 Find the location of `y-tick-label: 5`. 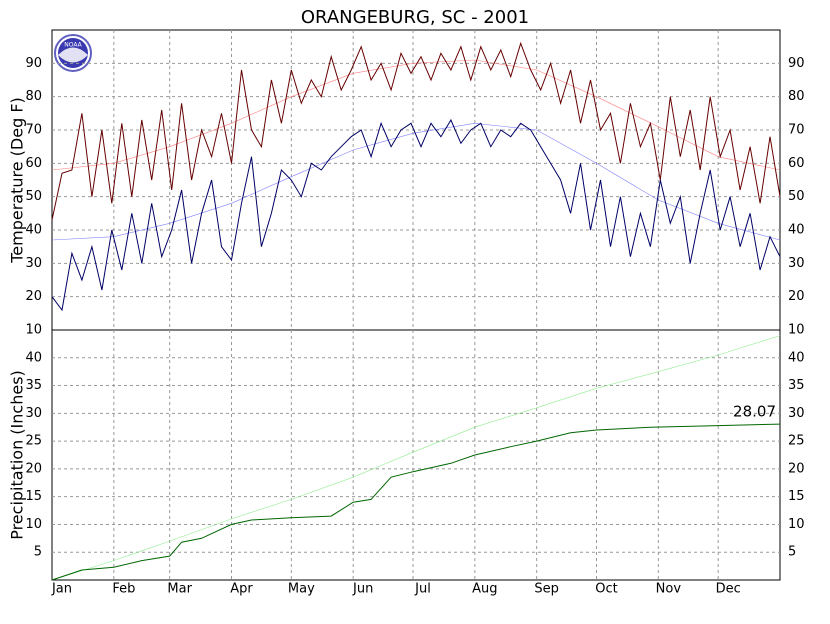

y-tick-label: 5 is located at coordinates (38, 552).